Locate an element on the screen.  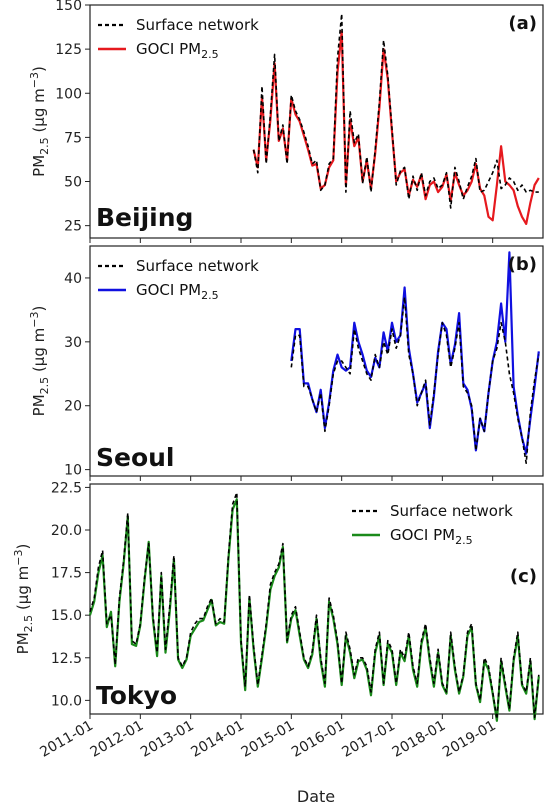
panel-letter: (b) is located at coordinates (522, 264).